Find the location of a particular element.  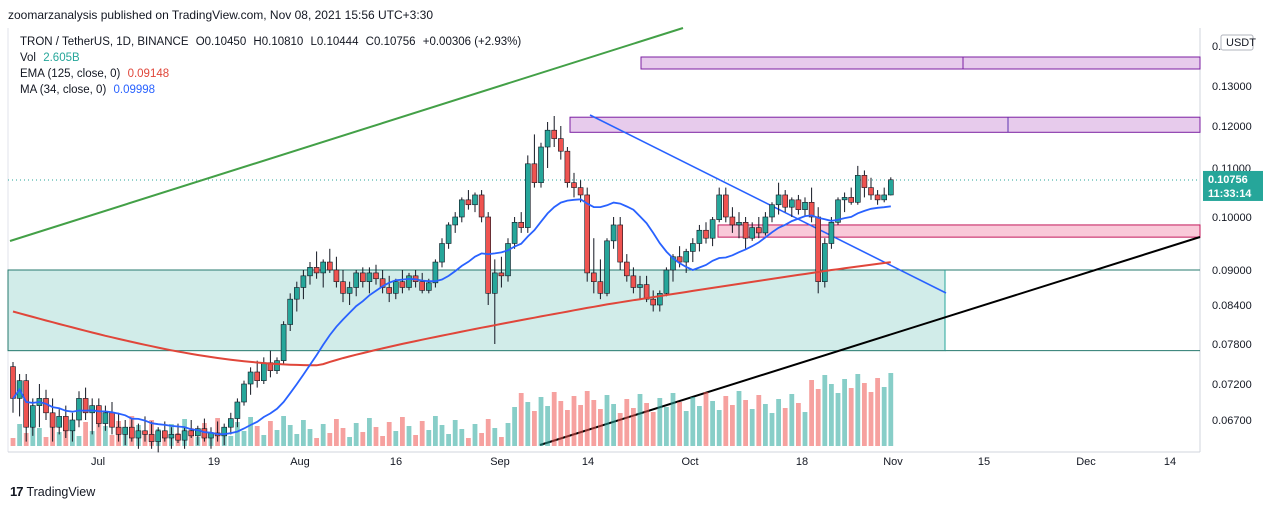

legend-volume-row: Vol 2.605B is located at coordinates (272, 58).